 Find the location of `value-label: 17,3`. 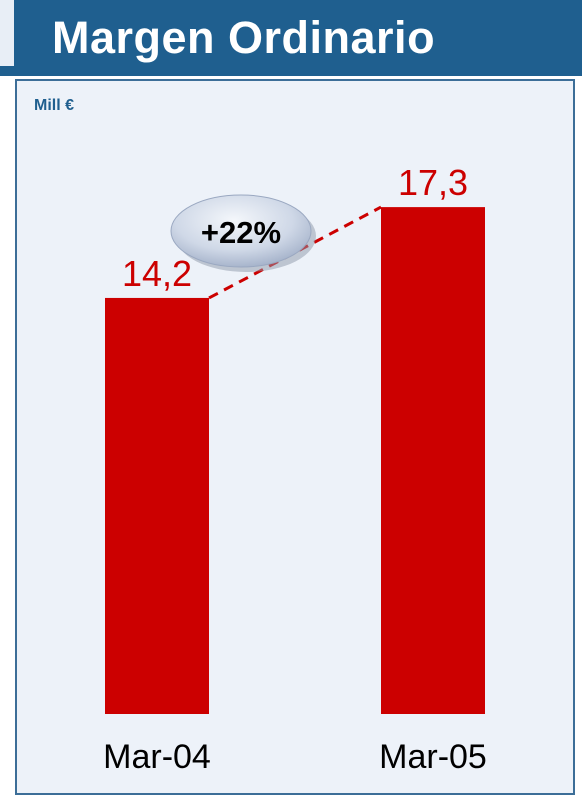

value-label: 17,3 is located at coordinates (433, 182).